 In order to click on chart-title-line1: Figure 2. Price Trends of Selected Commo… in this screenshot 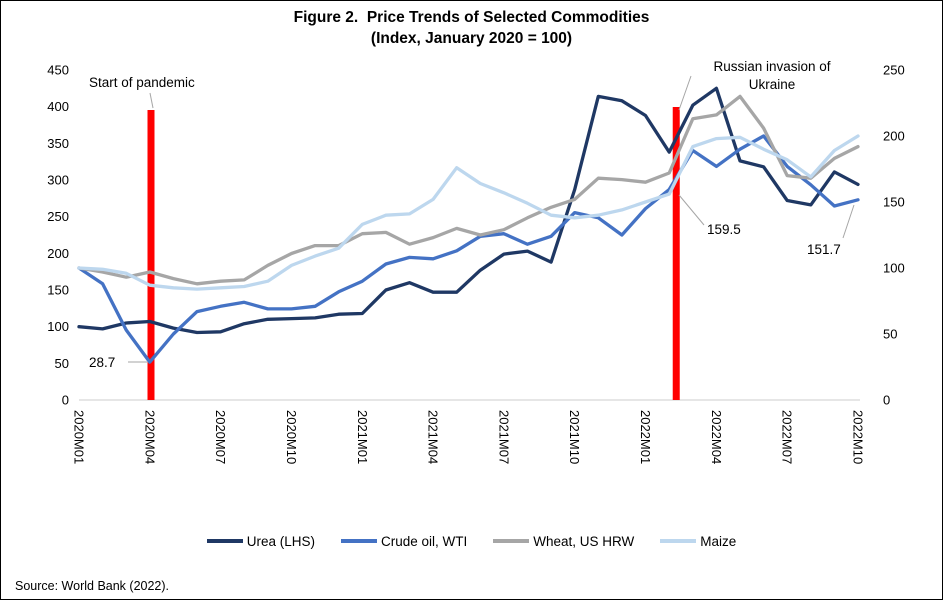, I will do `click(471, 17)`.